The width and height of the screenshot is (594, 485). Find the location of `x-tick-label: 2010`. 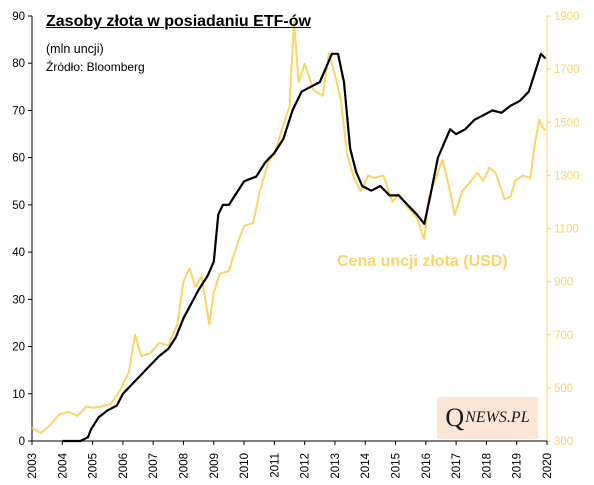

x-tick-label: 2010 is located at coordinates (245, 466).